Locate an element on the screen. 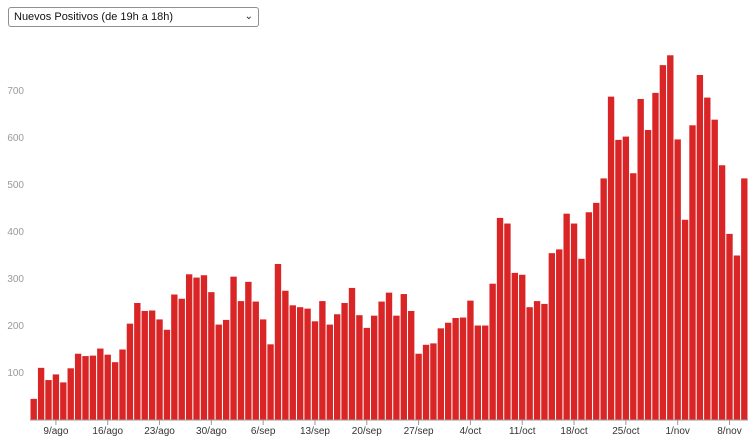 This screenshot has width=756, height=447. y-tick-label: 400 is located at coordinates (15, 232).